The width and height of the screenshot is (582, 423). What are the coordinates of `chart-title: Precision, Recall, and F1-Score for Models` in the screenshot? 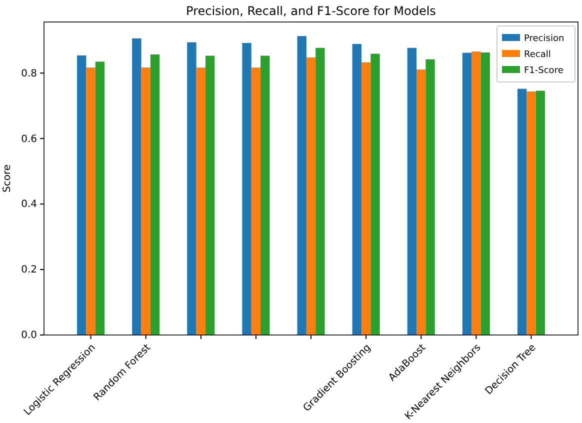 It's located at (311, 11).